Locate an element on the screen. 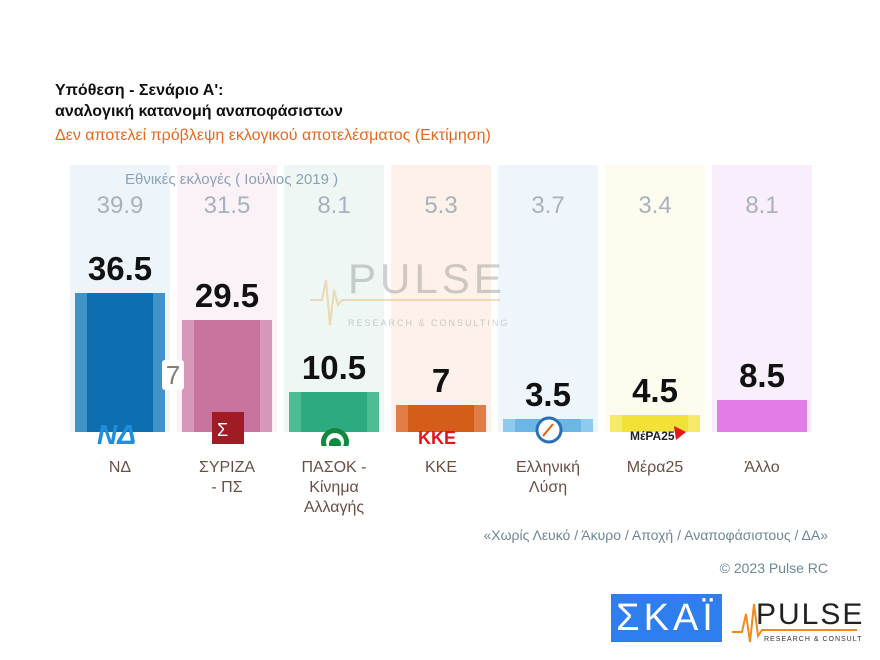  category-label: Μέρα25 is located at coordinates (655, 468).